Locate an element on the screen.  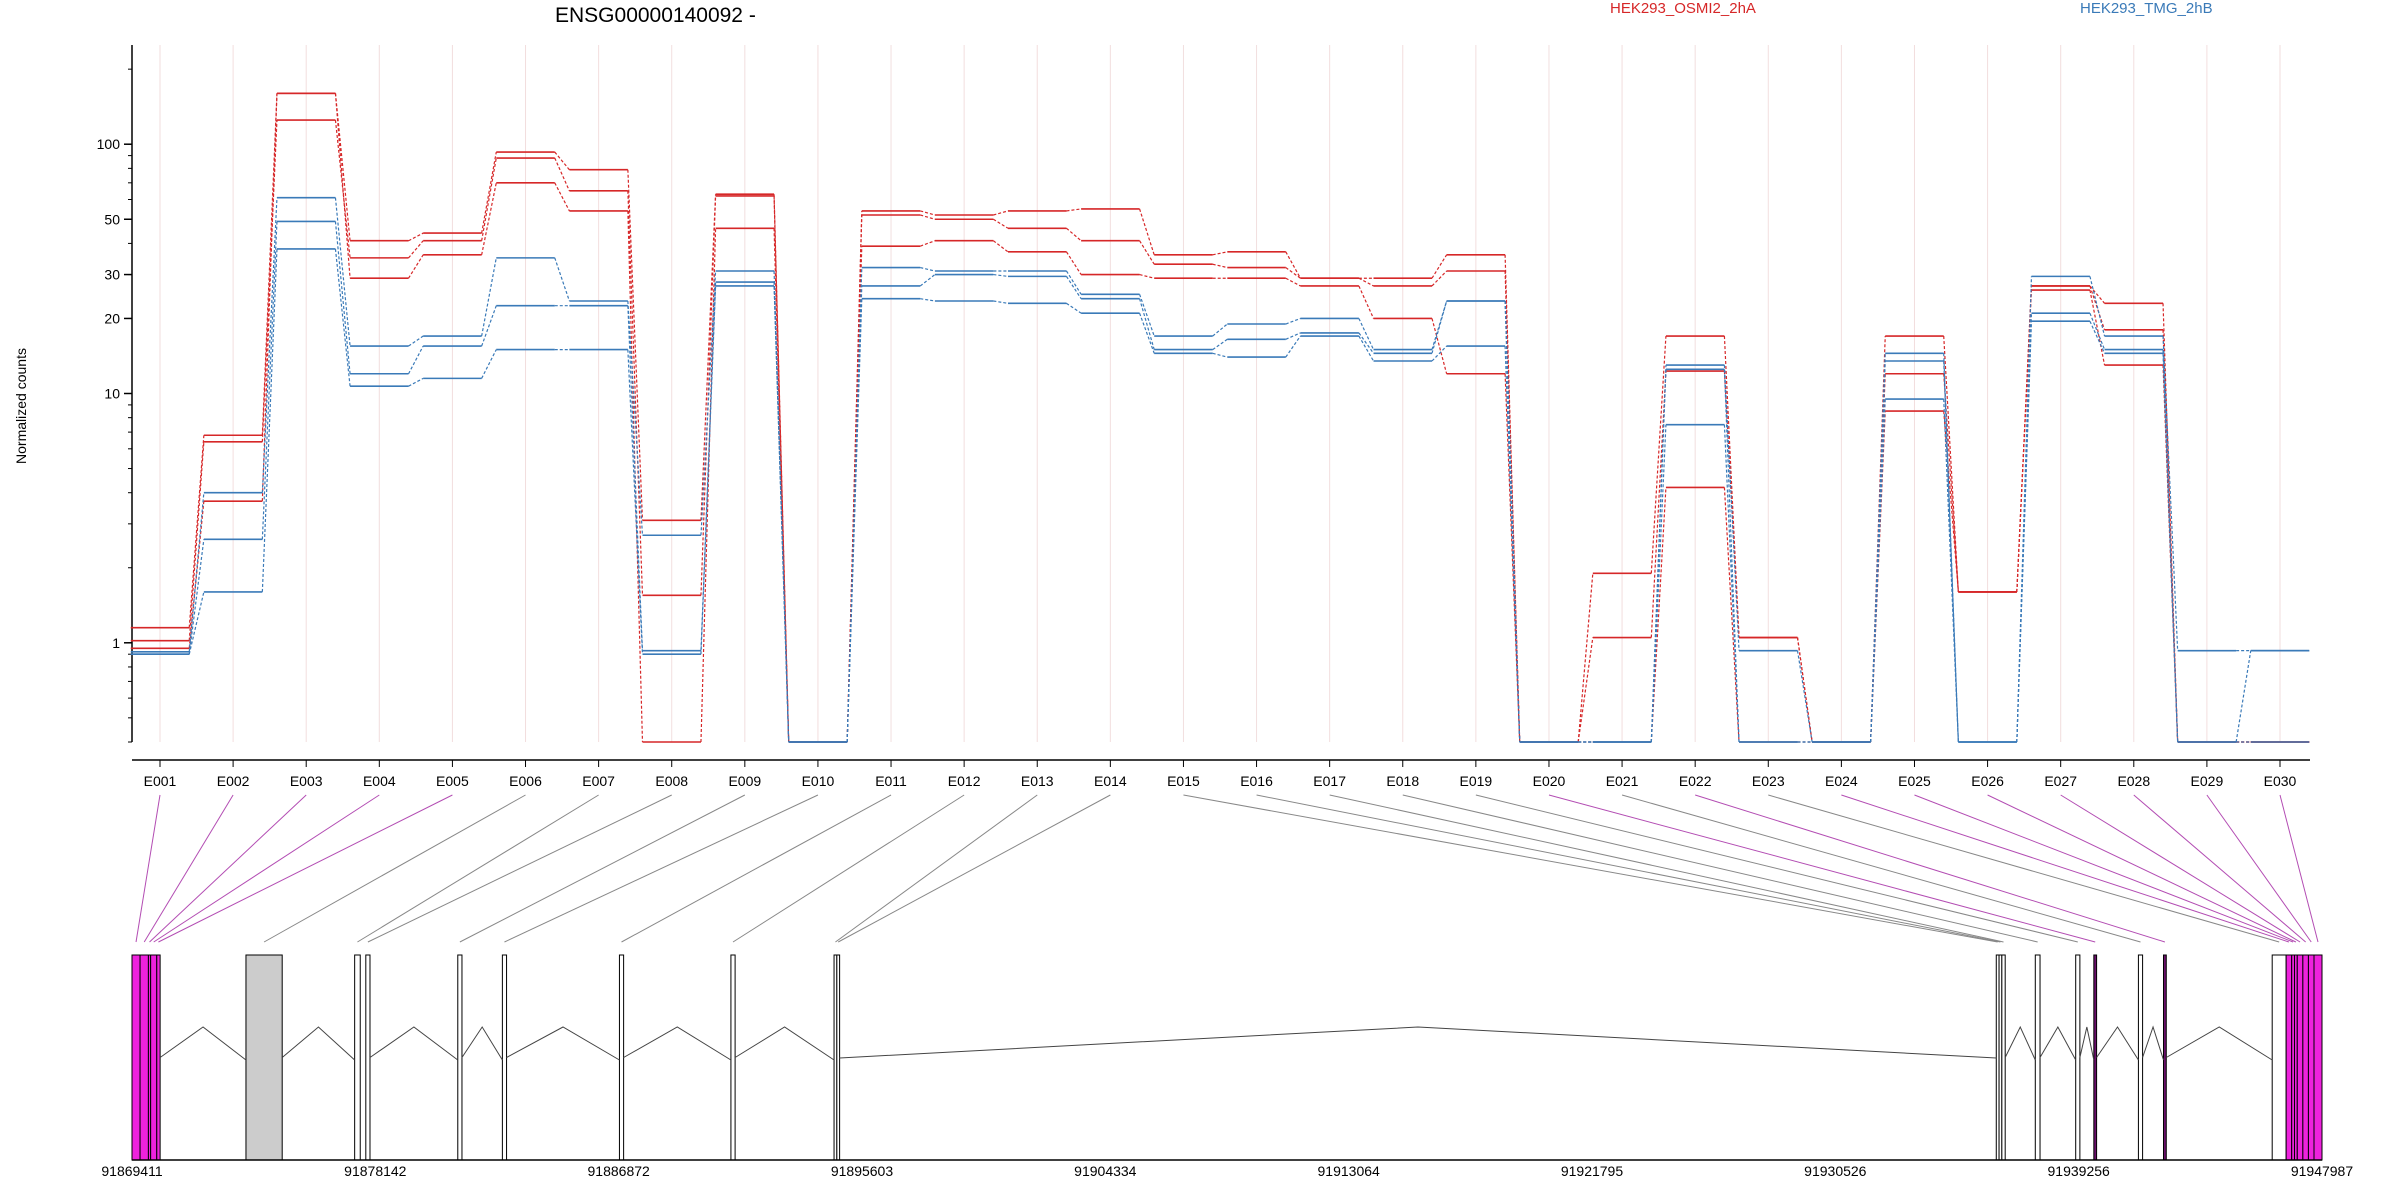
x-tick-label: E026 is located at coordinates (1987, 781).